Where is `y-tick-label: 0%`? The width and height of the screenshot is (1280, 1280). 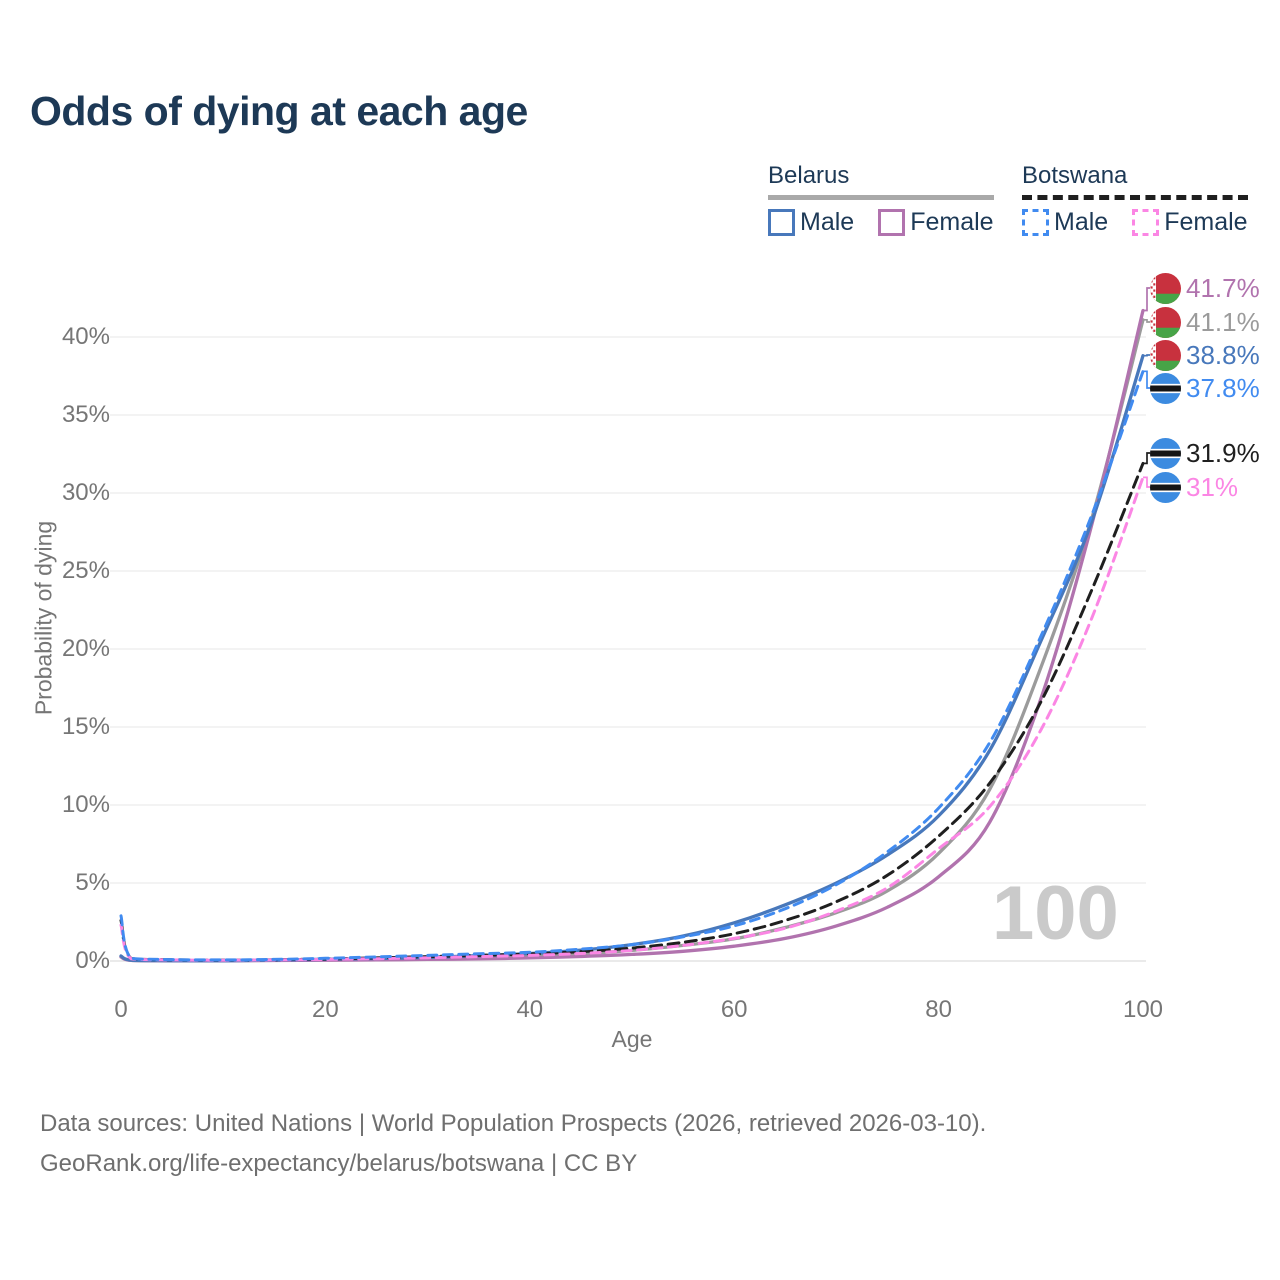
y-tick-label: 0% is located at coordinates (92, 960).